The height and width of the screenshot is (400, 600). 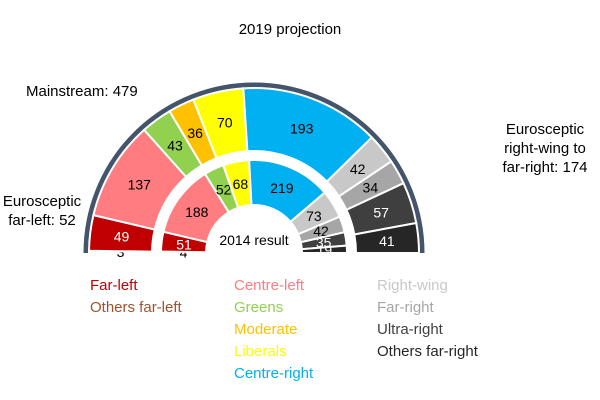 I want to click on seat-label-2019-centre-left: 137, so click(x=140, y=185).